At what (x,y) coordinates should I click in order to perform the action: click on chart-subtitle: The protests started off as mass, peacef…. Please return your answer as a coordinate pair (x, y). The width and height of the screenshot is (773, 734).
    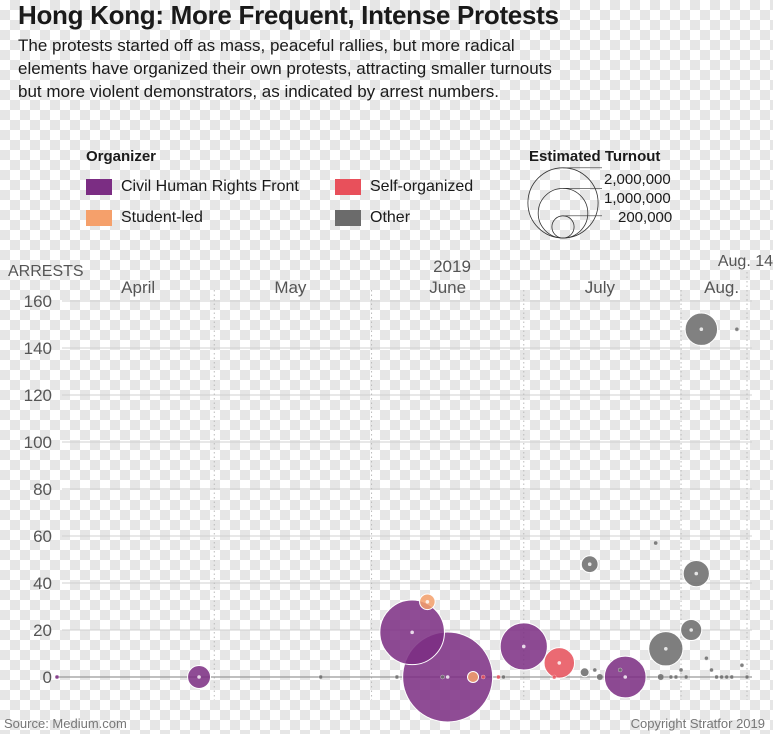
    Looking at the image, I should click on (328, 68).